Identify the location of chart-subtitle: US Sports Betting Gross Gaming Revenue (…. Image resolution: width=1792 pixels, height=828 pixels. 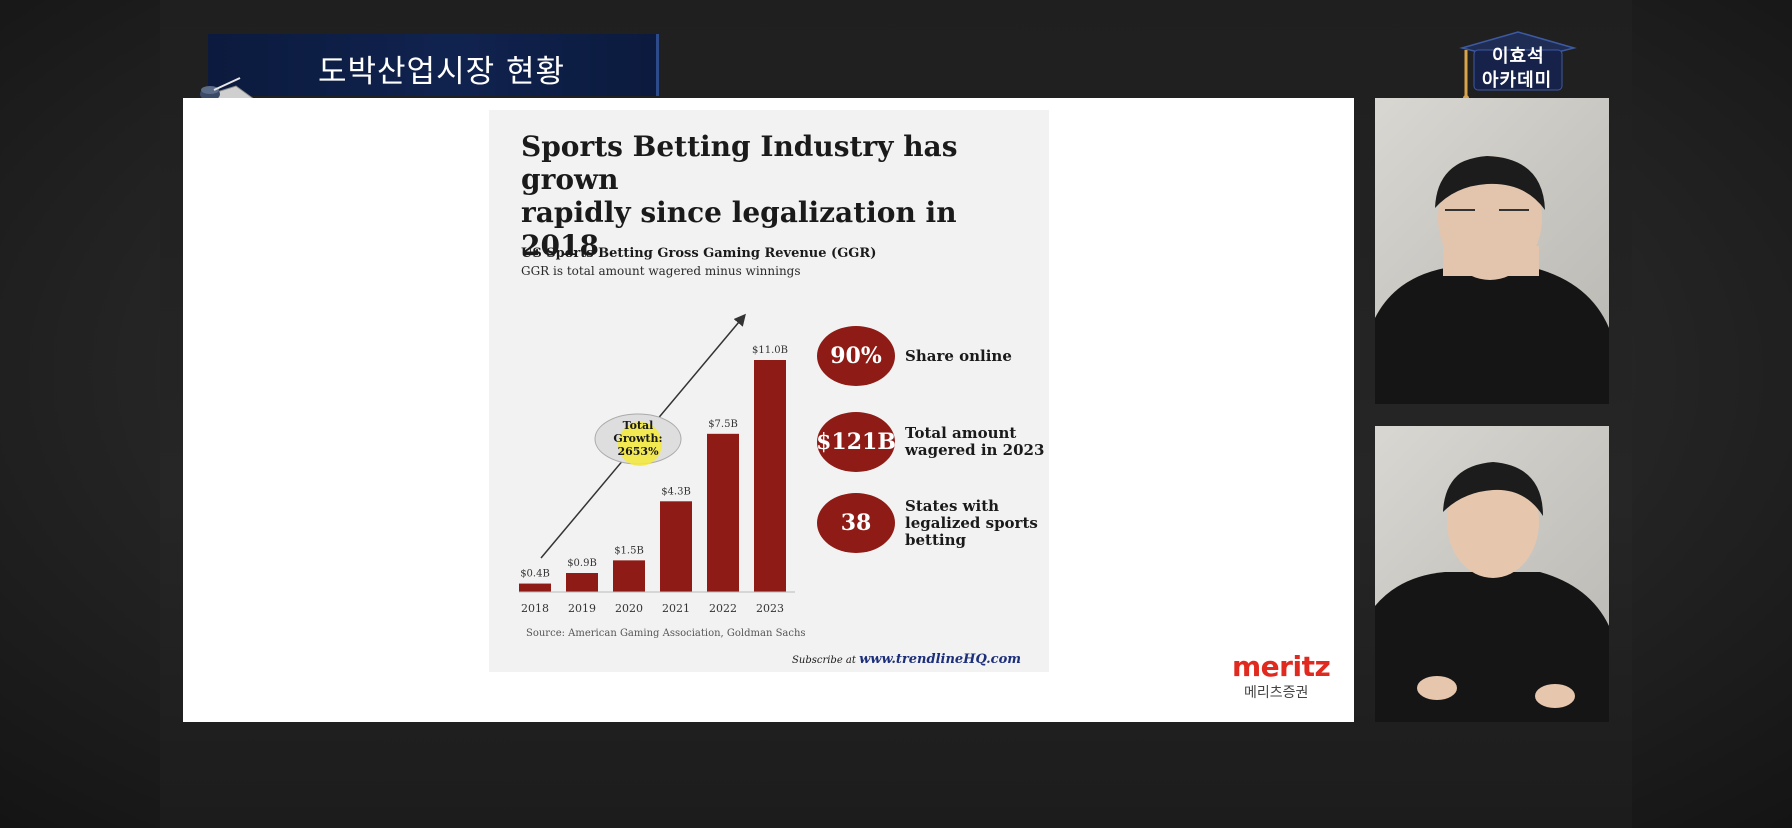
(699, 253).